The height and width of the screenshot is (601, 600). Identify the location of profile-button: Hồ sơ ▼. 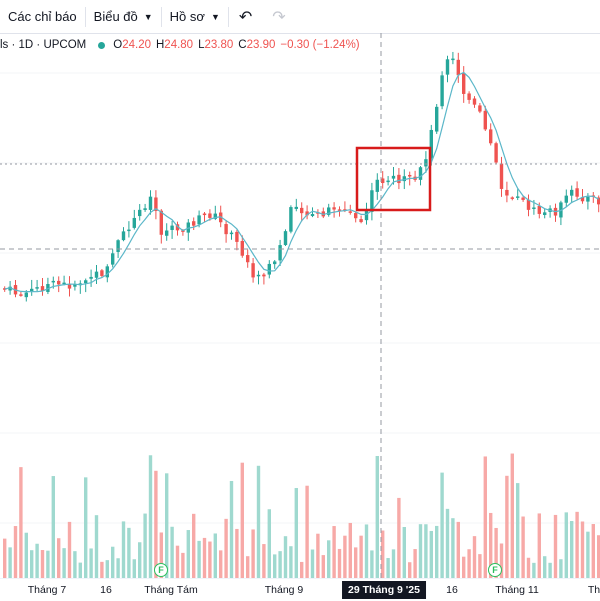
(195, 16).